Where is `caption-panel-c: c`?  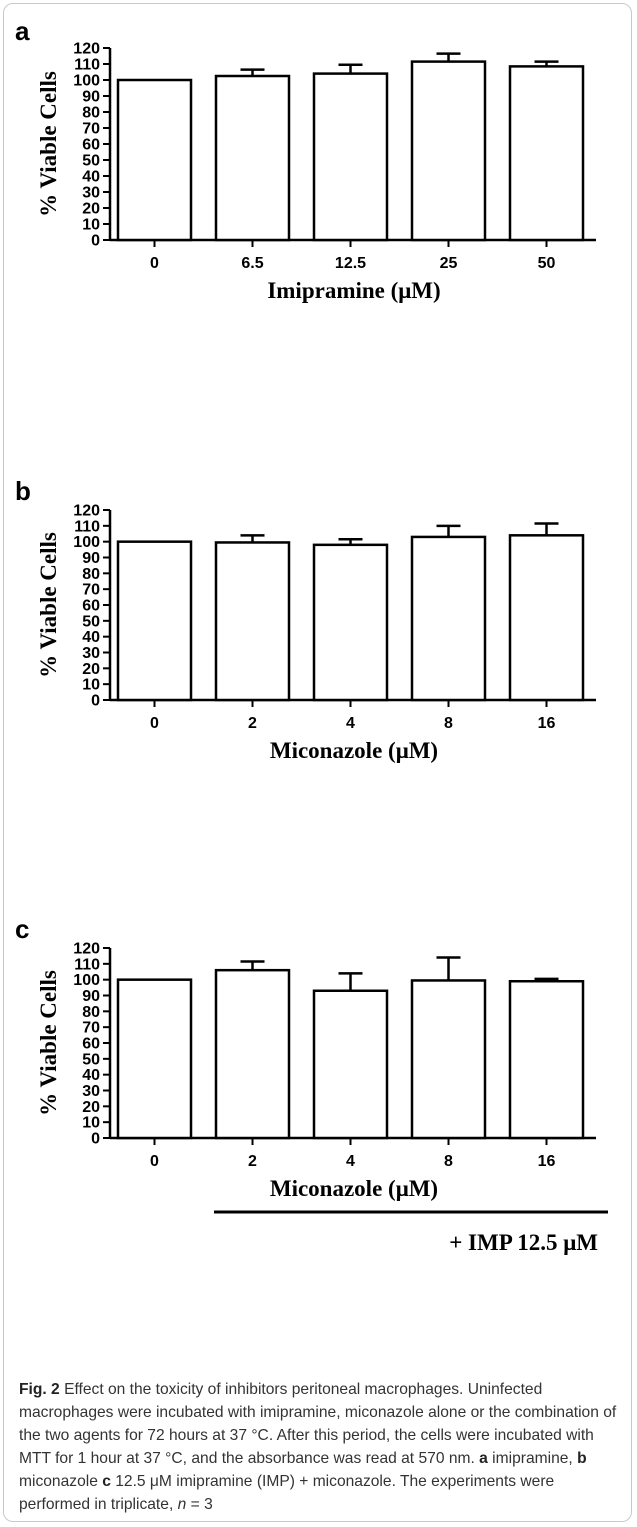
caption-panel-c: c is located at coordinates (106, 1481).